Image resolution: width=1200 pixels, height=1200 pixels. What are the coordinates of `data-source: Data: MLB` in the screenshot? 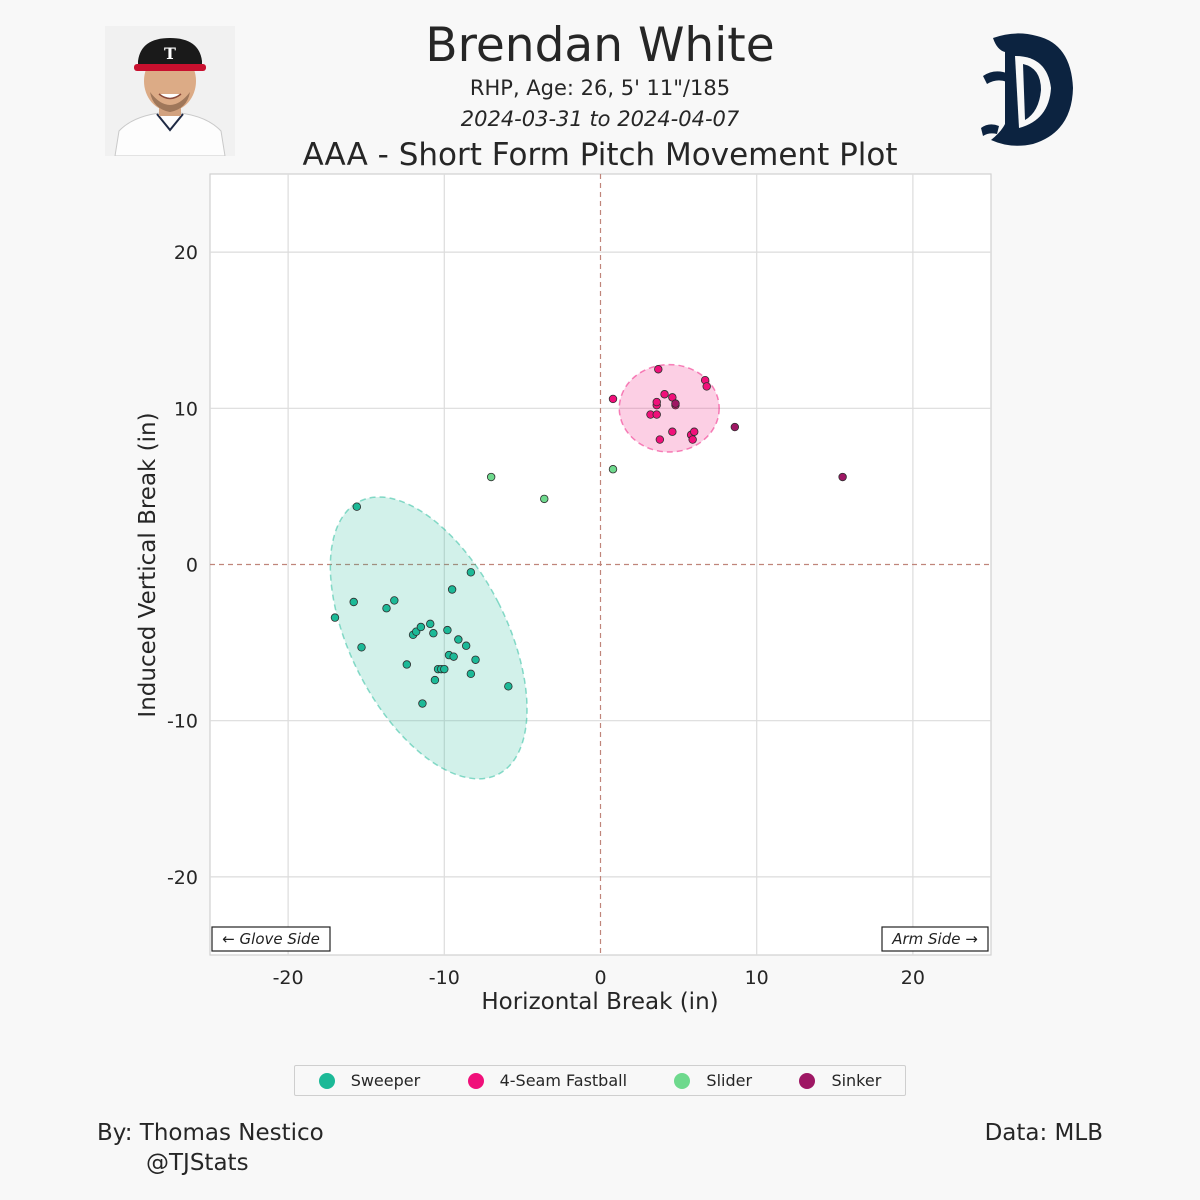 It's located at (1043, 1133).